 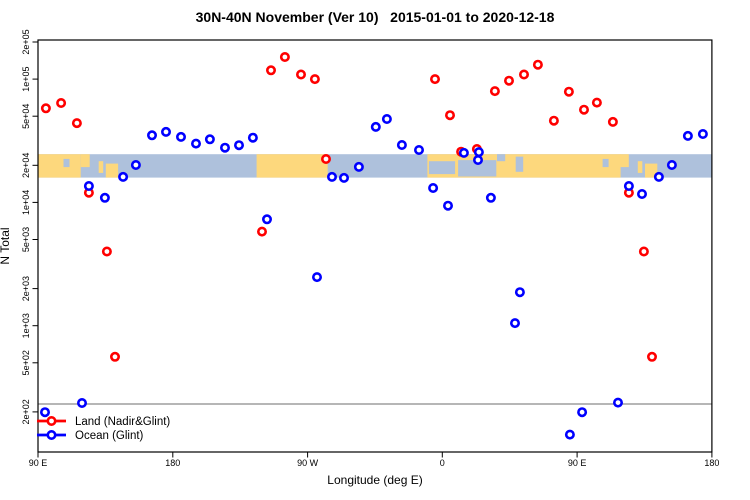 I want to click on y-tick-label: 1e+03, so click(x=26, y=325).